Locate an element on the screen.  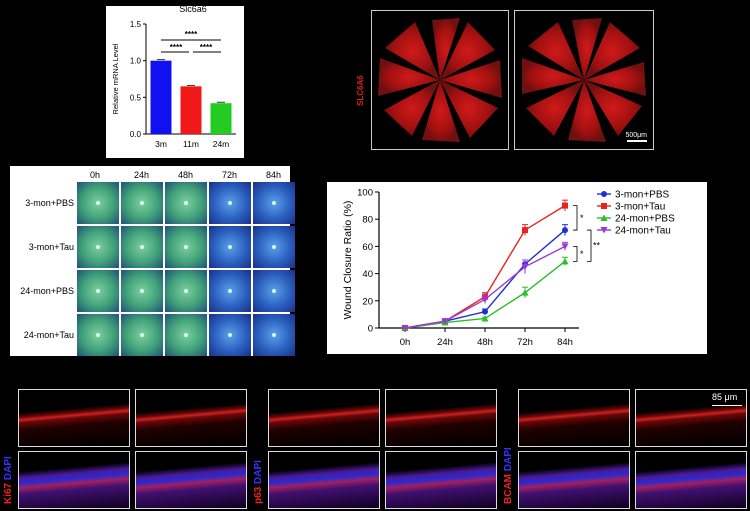
flatmount-svg-right is located at coordinates (584, 80).